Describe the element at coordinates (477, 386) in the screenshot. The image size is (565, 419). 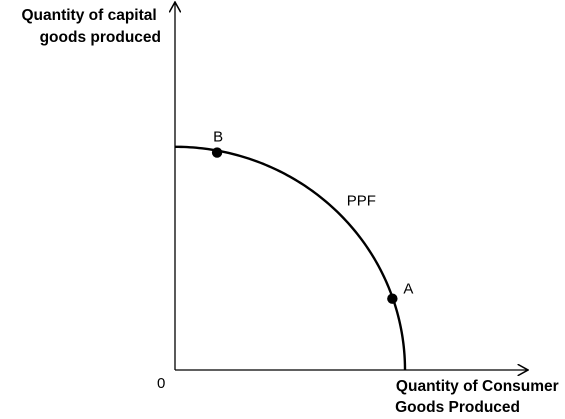
I see `x-axis-title-line-1: Quantity of Consumer` at that location.